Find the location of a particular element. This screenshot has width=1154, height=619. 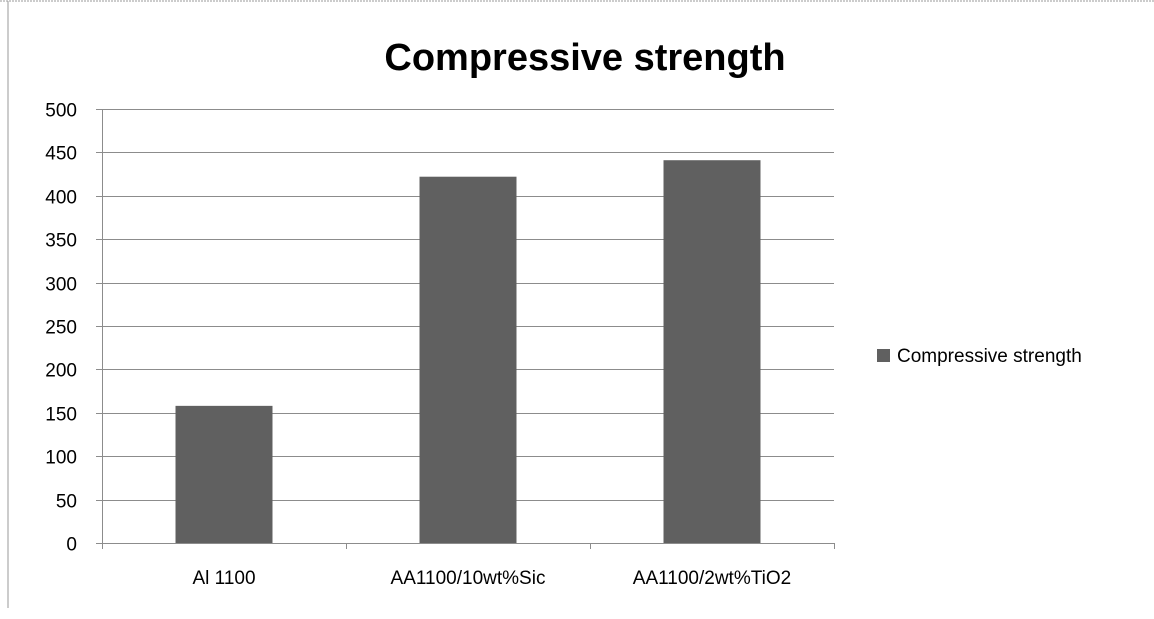

x-tick-labels: Al 1100 AA1100/10wt%Sic AA1100/2wt%TiO2 is located at coordinates (491, 578).